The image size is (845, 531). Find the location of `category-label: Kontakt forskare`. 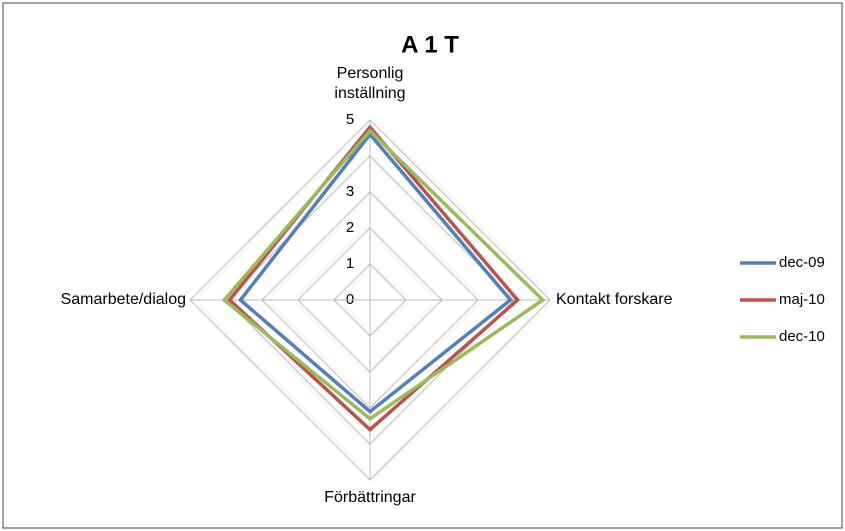

category-label: Kontakt forskare is located at coordinates (614, 299).